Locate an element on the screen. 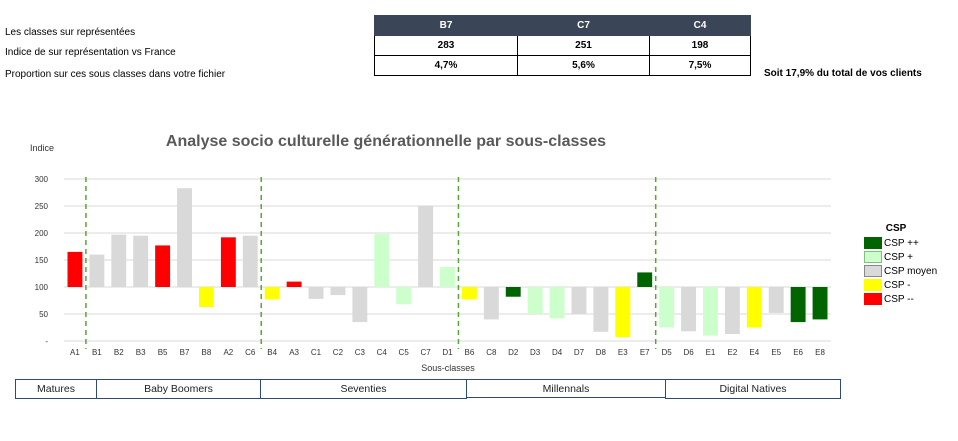 This screenshot has width=958, height=441. summary-table: B7 C7 C4 283 251 198 4,7% 5,6% 7,5% is located at coordinates (562, 45).